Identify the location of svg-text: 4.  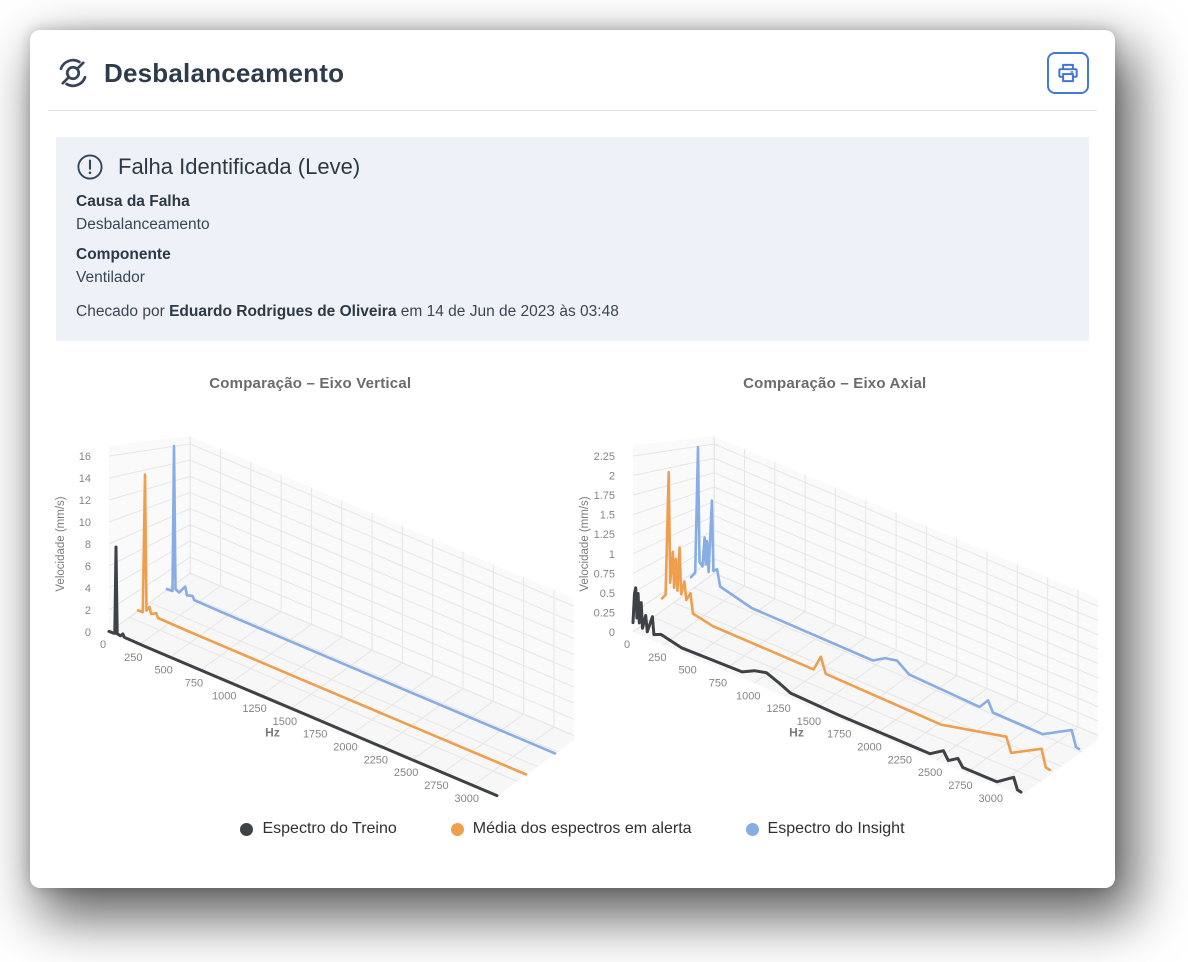
(88, 589).